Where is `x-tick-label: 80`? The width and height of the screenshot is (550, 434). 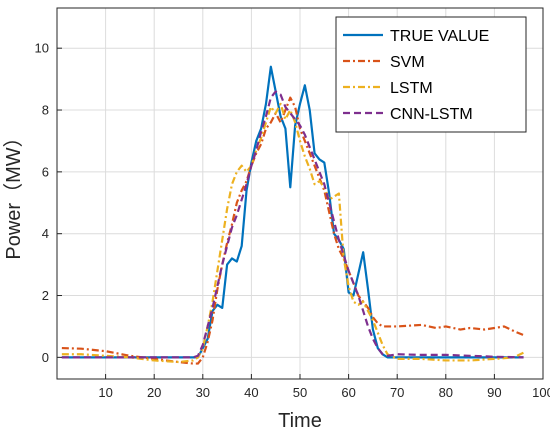 x-tick-label: 80 is located at coordinates (446, 392).